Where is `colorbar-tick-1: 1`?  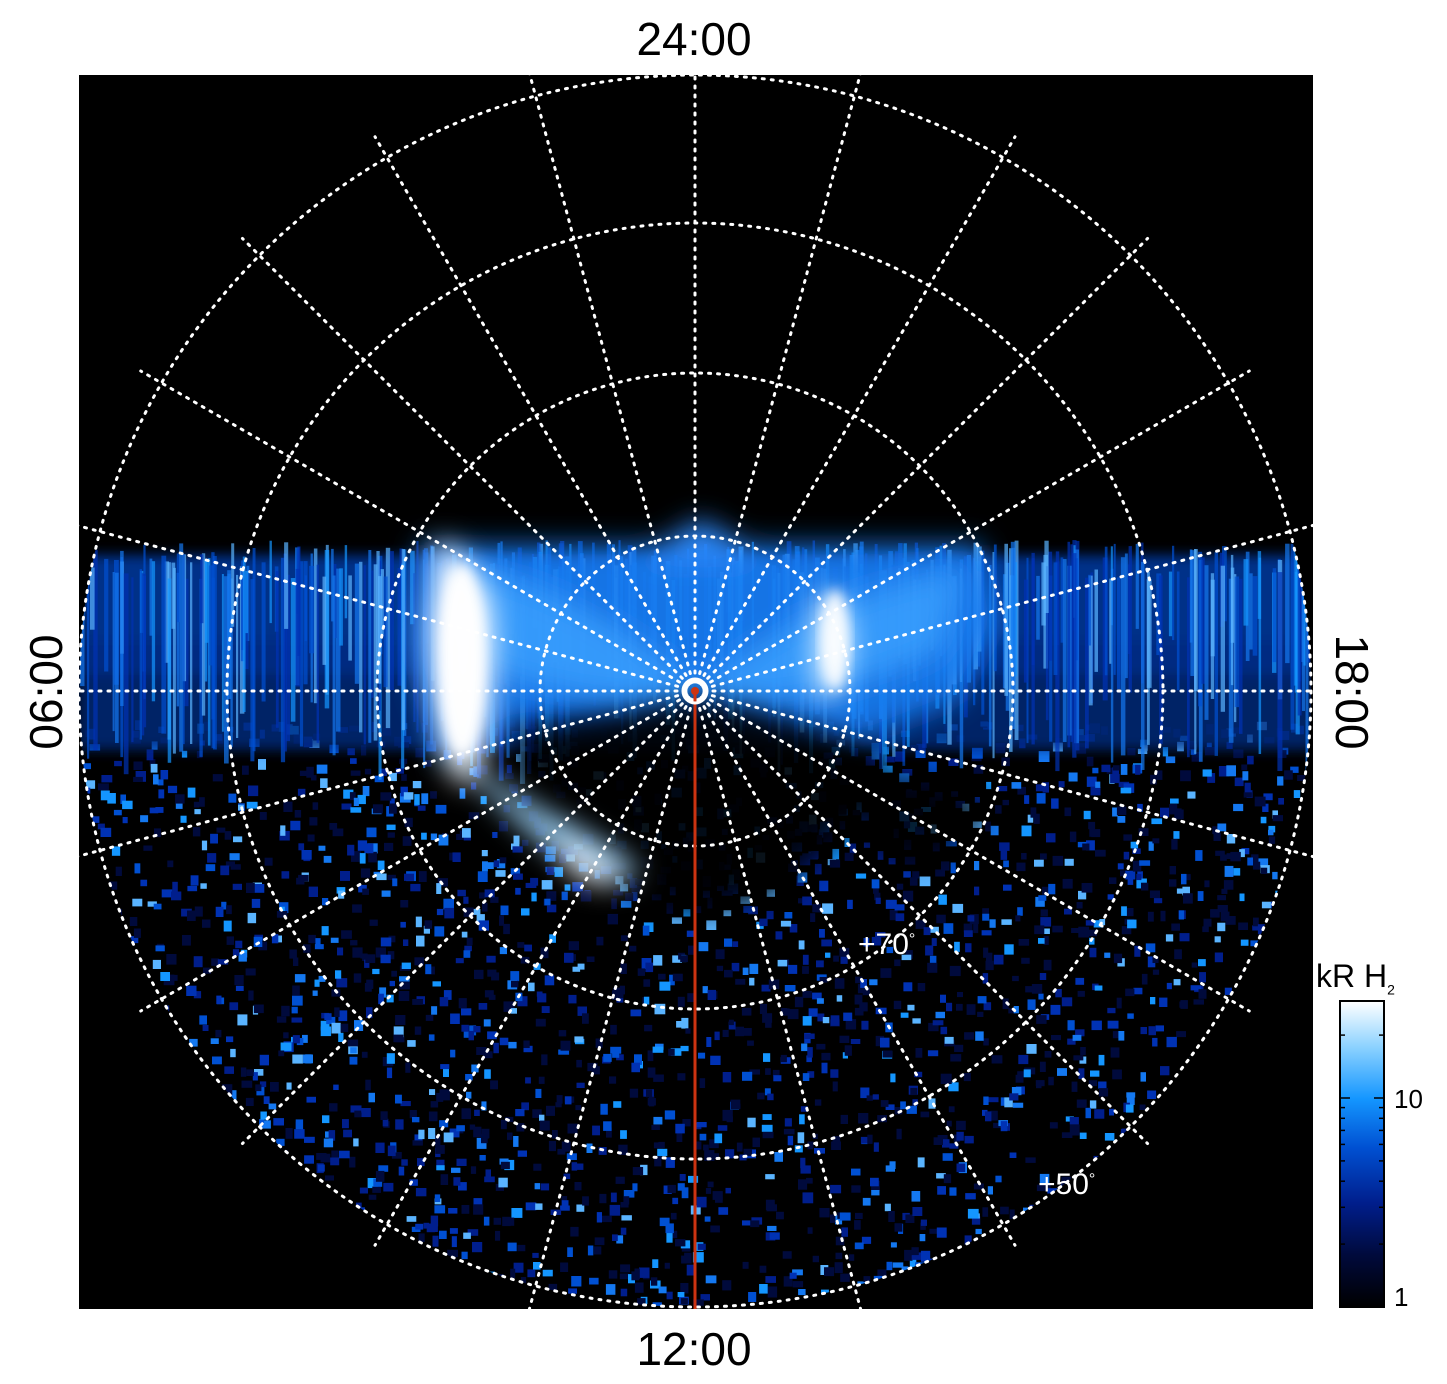 colorbar-tick-1: 1 is located at coordinates (1401, 1297).